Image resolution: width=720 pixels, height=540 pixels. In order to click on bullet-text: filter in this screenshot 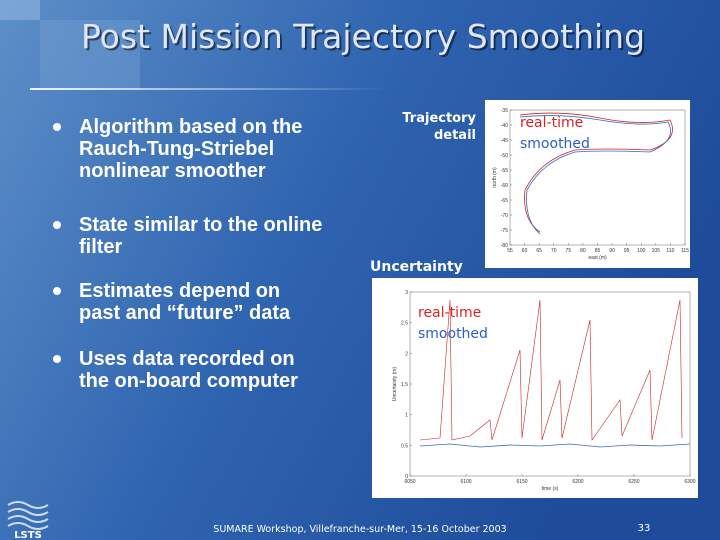, I will do `click(101, 247)`.